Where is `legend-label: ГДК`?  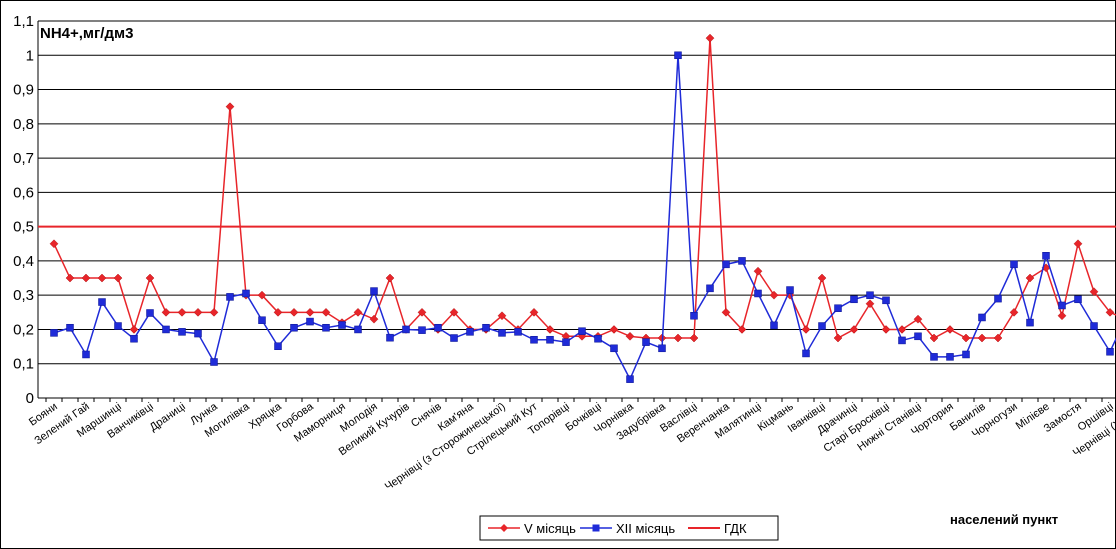
legend-label: ГДК is located at coordinates (735, 528).